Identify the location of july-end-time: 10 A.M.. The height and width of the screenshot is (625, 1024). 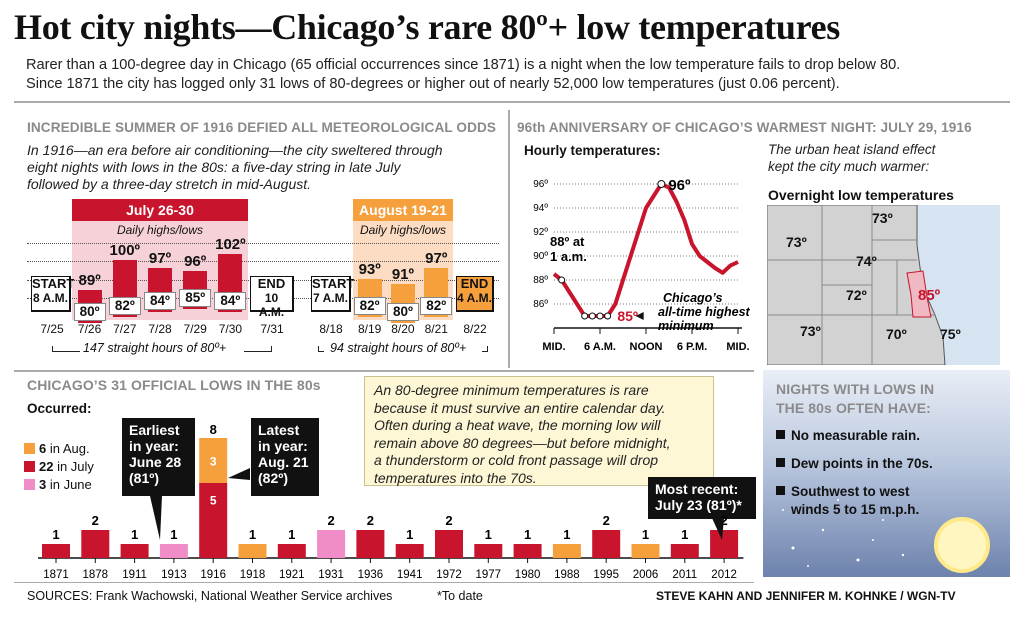
(271, 305).